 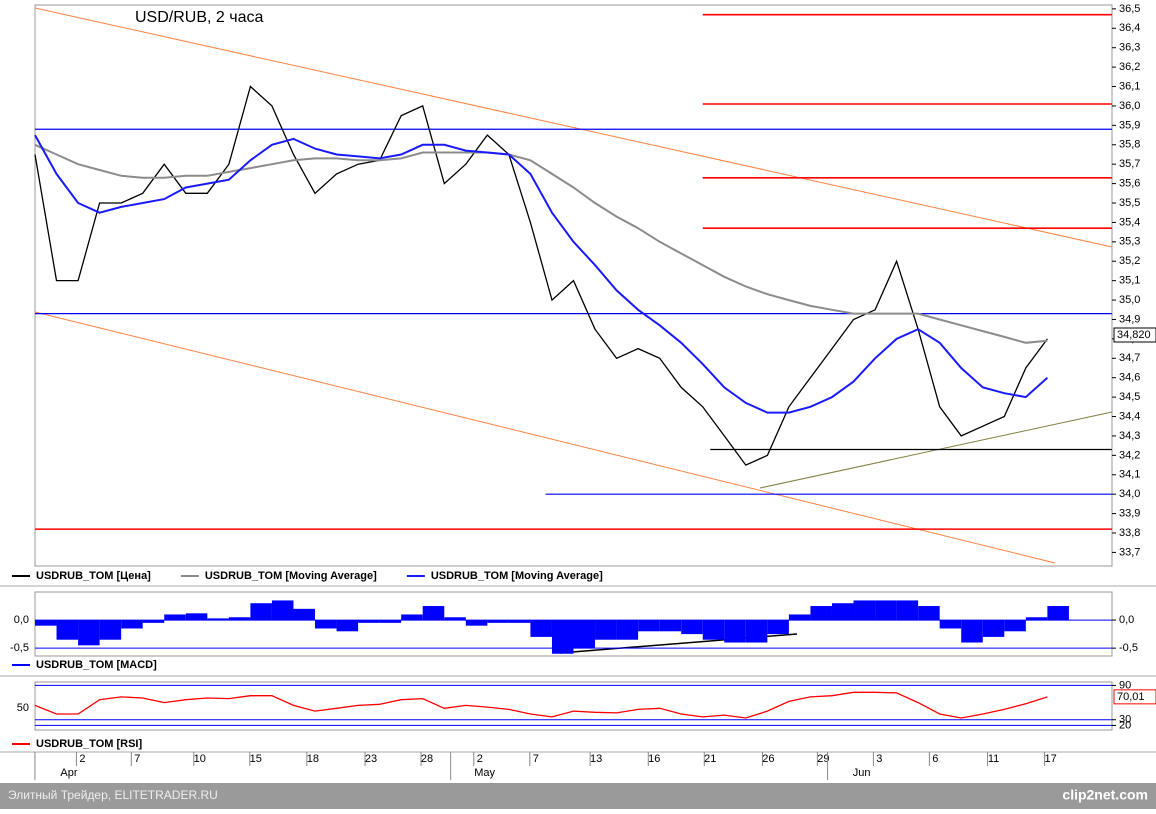 What do you see at coordinates (768, 759) in the screenshot?
I see `x-tick-label: 26` at bounding box center [768, 759].